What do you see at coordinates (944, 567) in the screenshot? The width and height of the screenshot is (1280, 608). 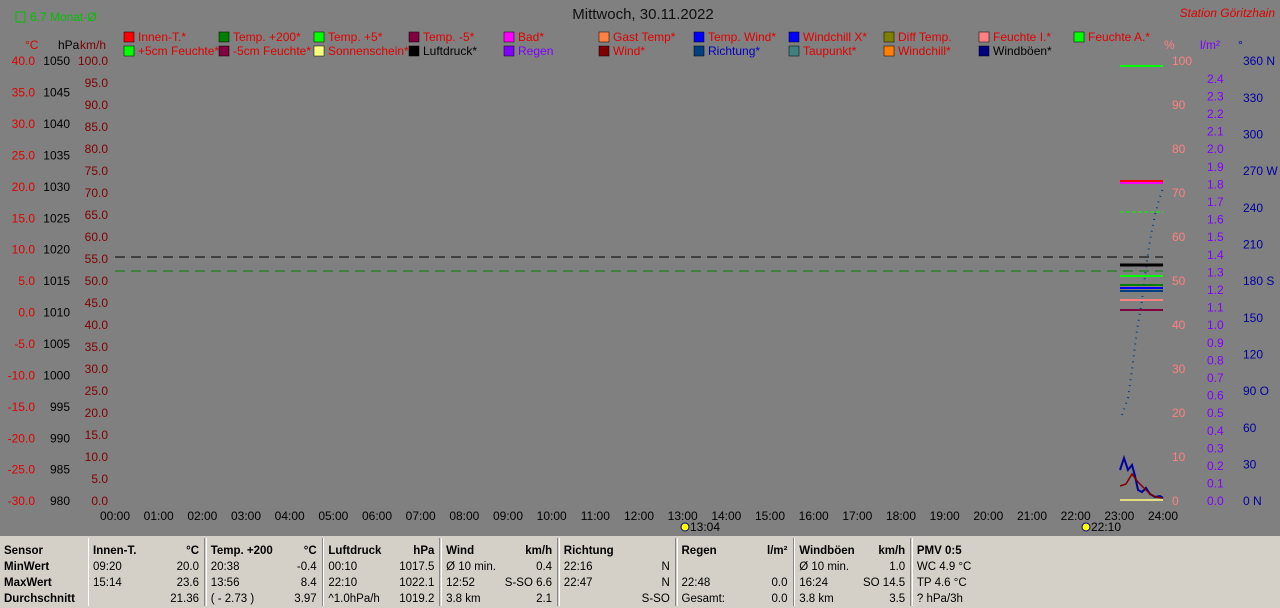 I see `stat-text: WC 4.9 °C` at bounding box center [944, 567].